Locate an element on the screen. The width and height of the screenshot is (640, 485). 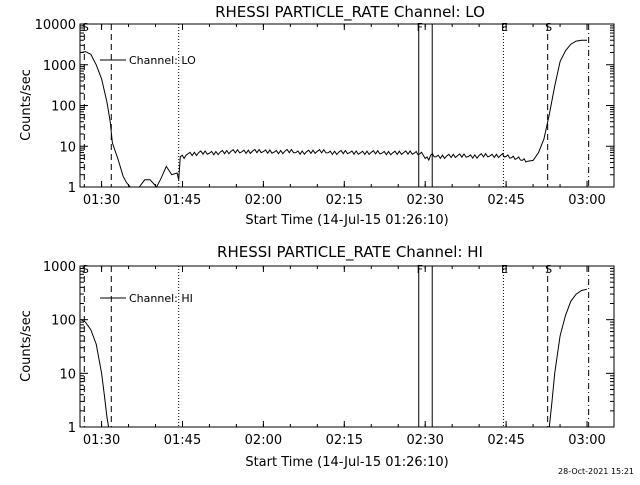
marker-label-lo-0: S is located at coordinates (85, 27).